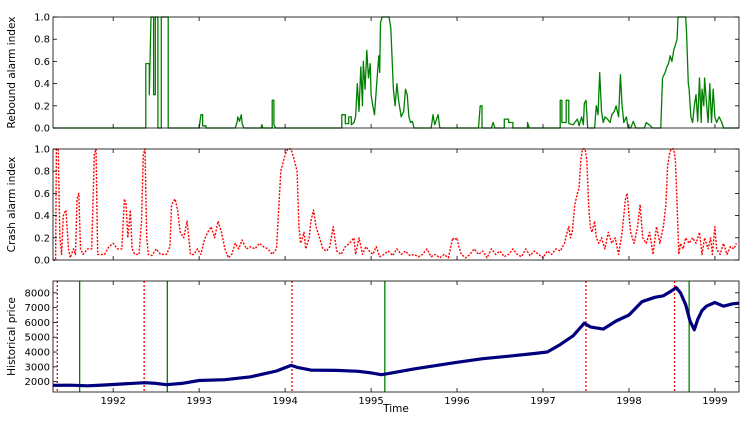  I want to click on x-tick-label: 1999, so click(714, 401).